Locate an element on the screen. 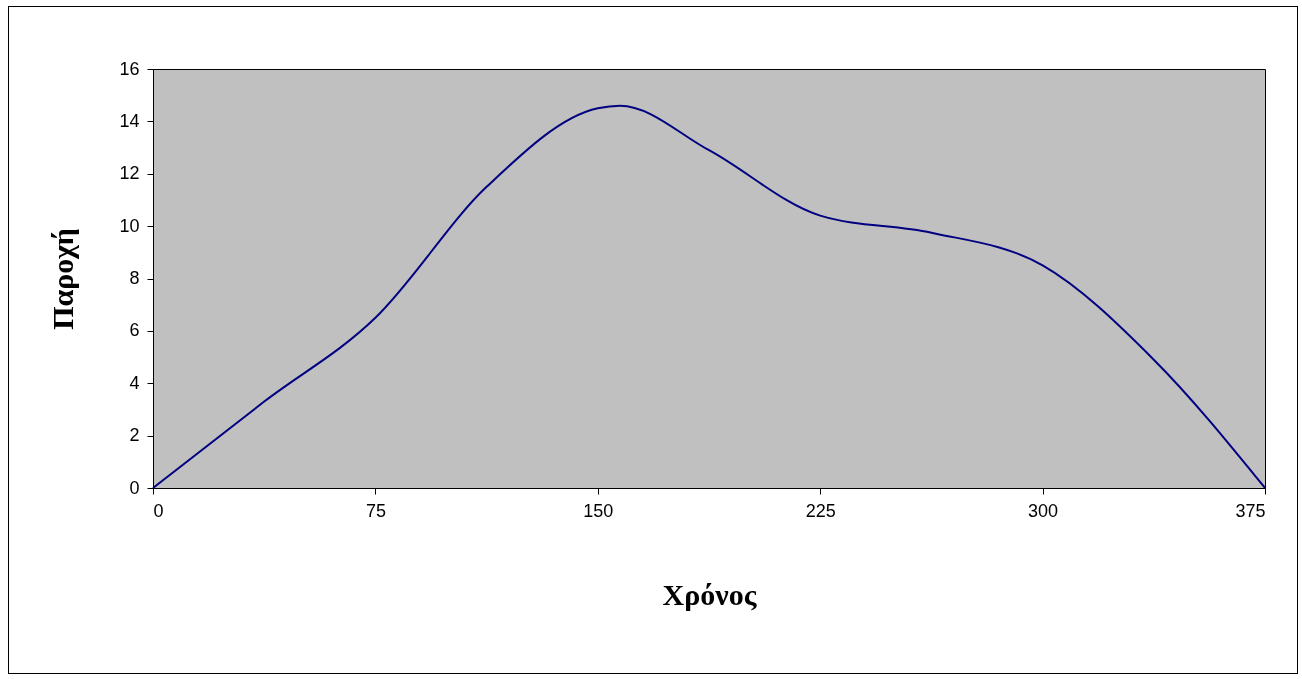 The height and width of the screenshot is (679, 1302). y-tick-label: 6 is located at coordinates (134, 330).